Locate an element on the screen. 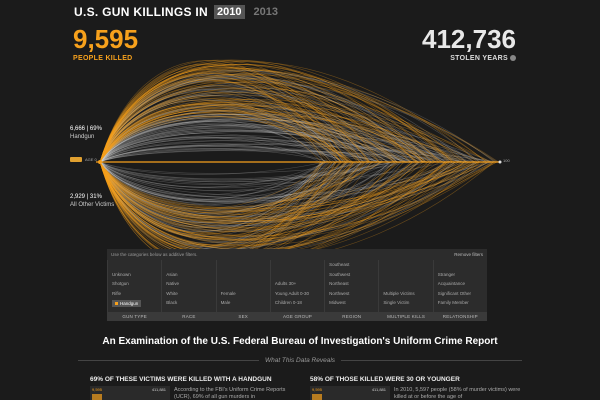 Image resolution: width=600 pixels, height=400 pixels. filter-option: Southwest is located at coordinates (340, 274).